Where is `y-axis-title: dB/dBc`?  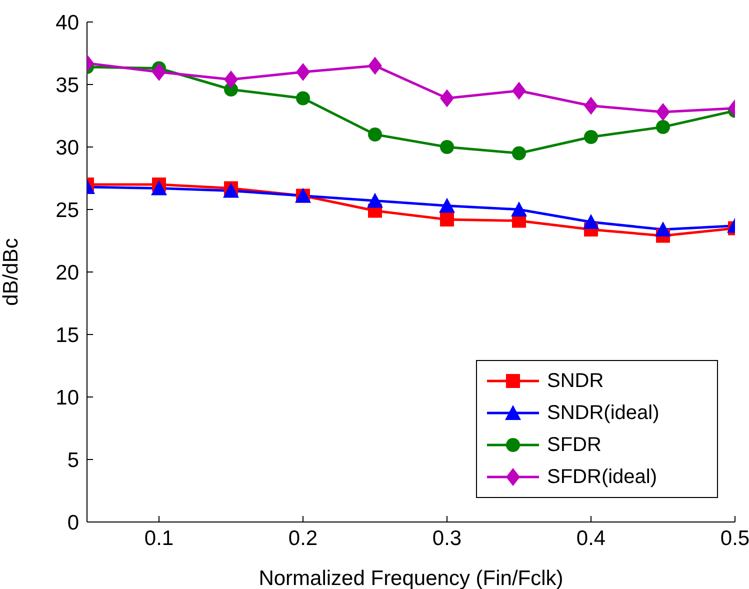
y-axis-title: dB/dBc is located at coordinates (11, 272).